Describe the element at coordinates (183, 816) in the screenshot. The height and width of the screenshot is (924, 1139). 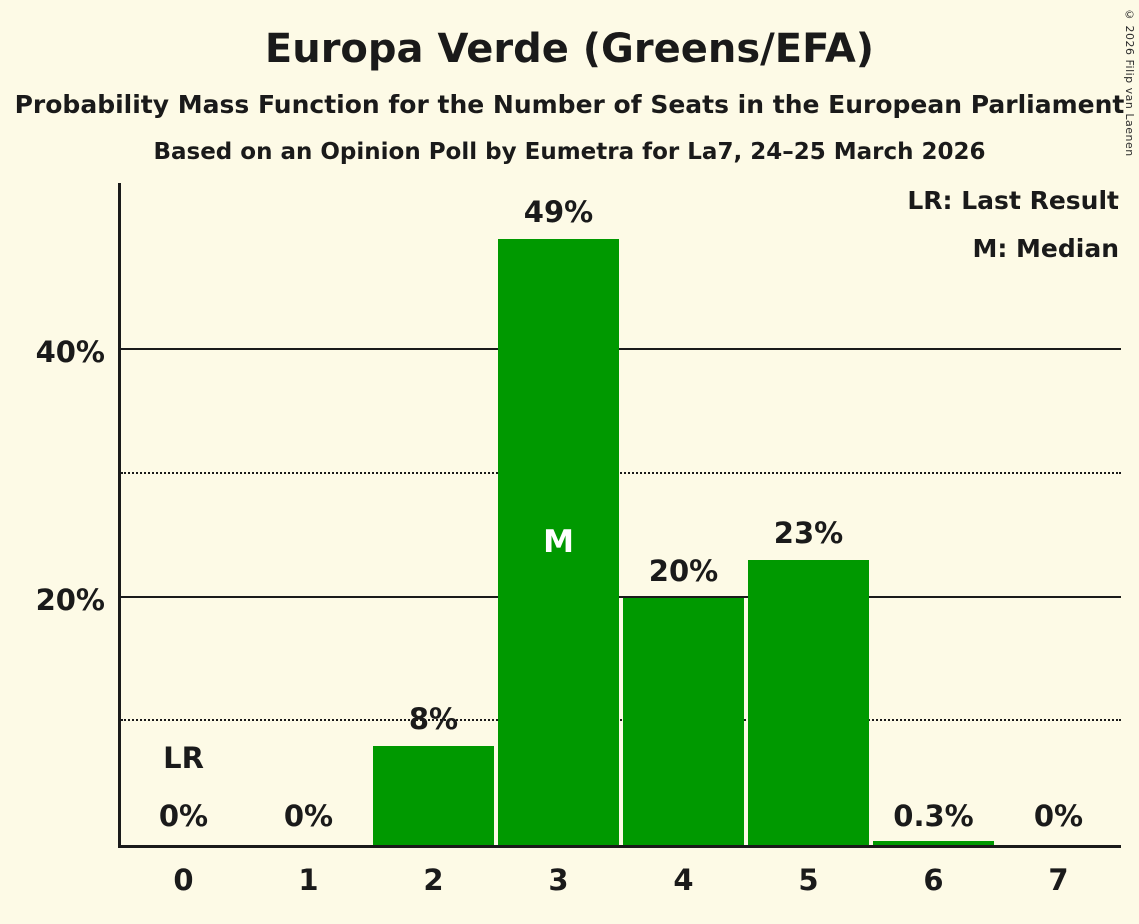
I see `bar-value-label-0: 0%` at that location.